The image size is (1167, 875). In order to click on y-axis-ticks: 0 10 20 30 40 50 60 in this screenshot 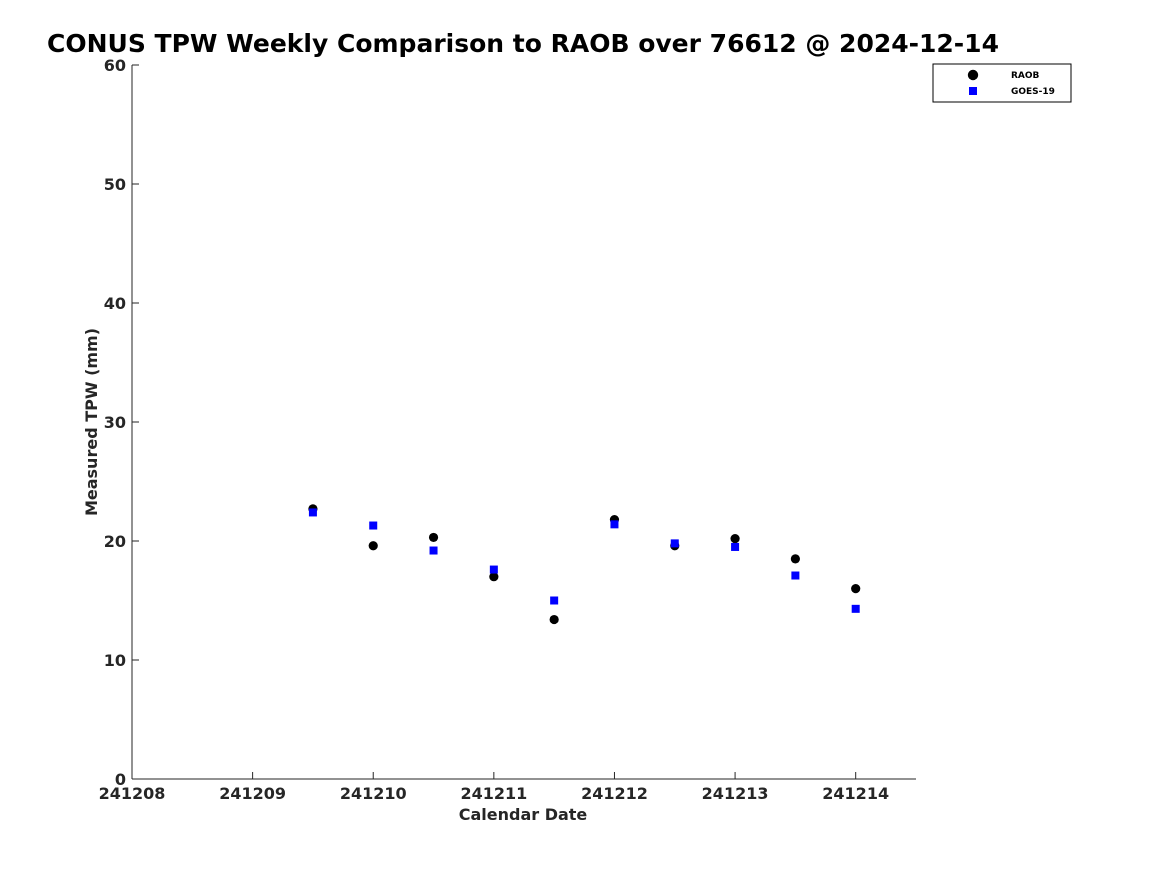, I will do `click(121, 422)`.